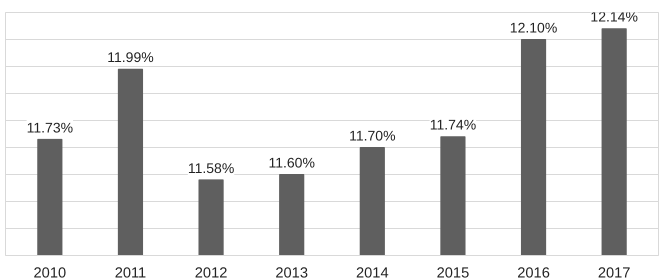 This screenshot has width=663, height=280. What do you see at coordinates (130, 273) in the screenshot?
I see `x-tick-label: 2011` at bounding box center [130, 273].